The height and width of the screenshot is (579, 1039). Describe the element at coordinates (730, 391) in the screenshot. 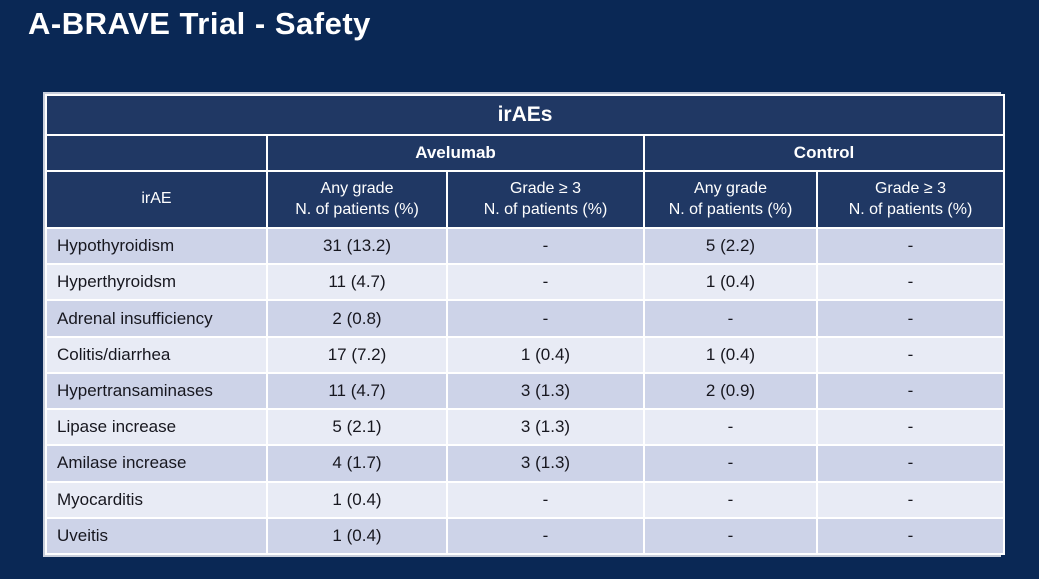

I see `value-cell: 2 (0.9)` at that location.